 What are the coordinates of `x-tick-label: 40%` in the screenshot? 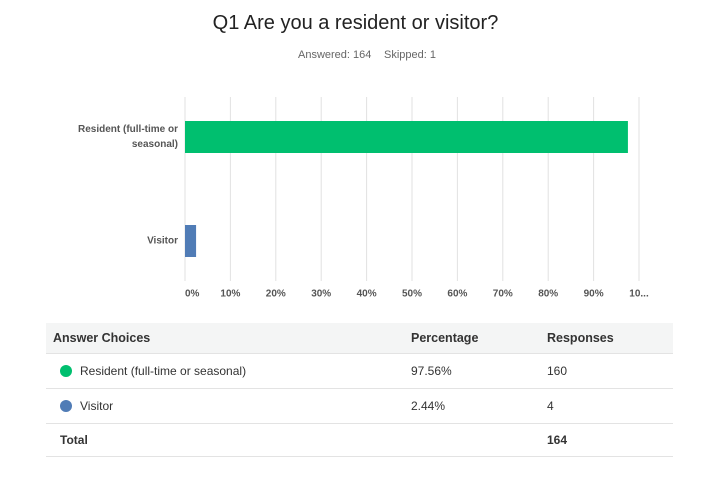 It's located at (367, 294).